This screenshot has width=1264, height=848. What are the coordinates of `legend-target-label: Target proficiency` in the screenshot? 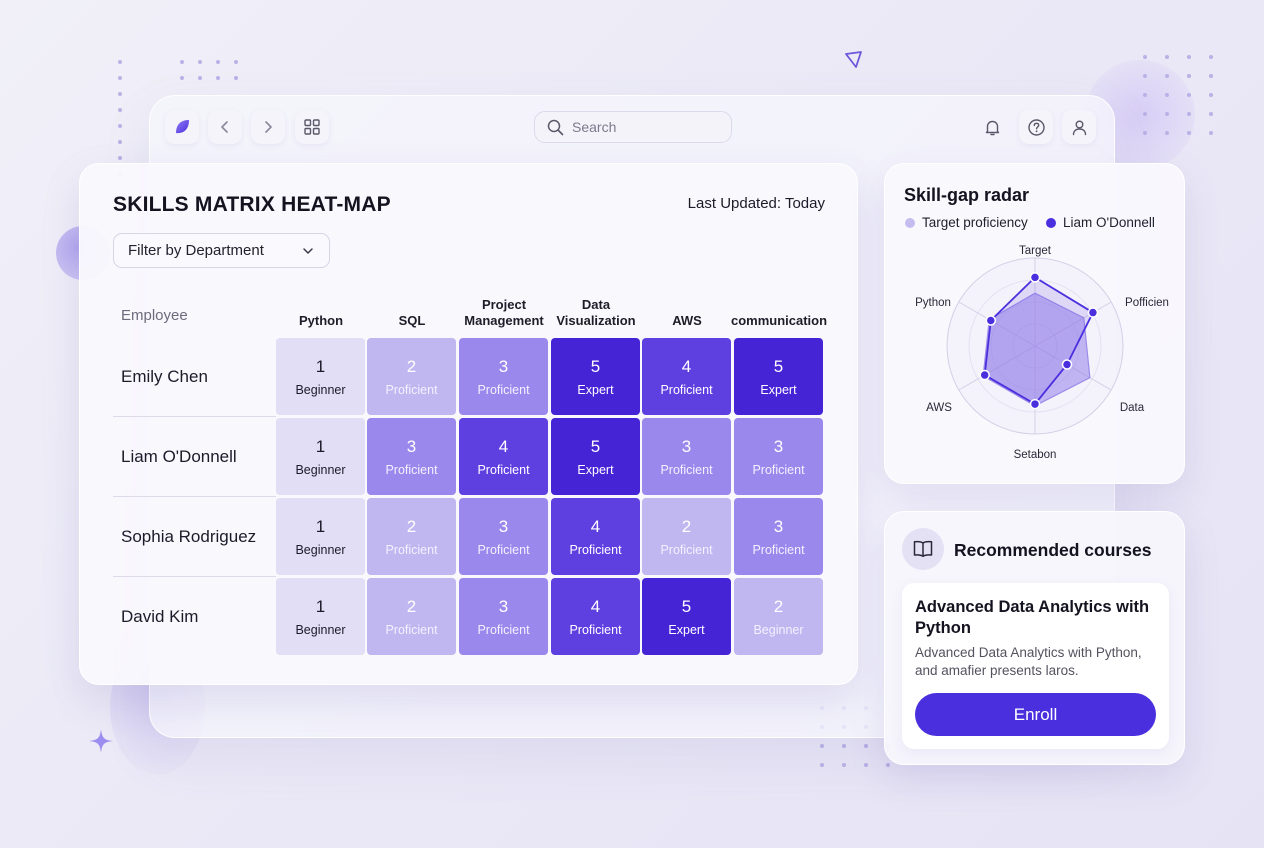 It's located at (975, 222).